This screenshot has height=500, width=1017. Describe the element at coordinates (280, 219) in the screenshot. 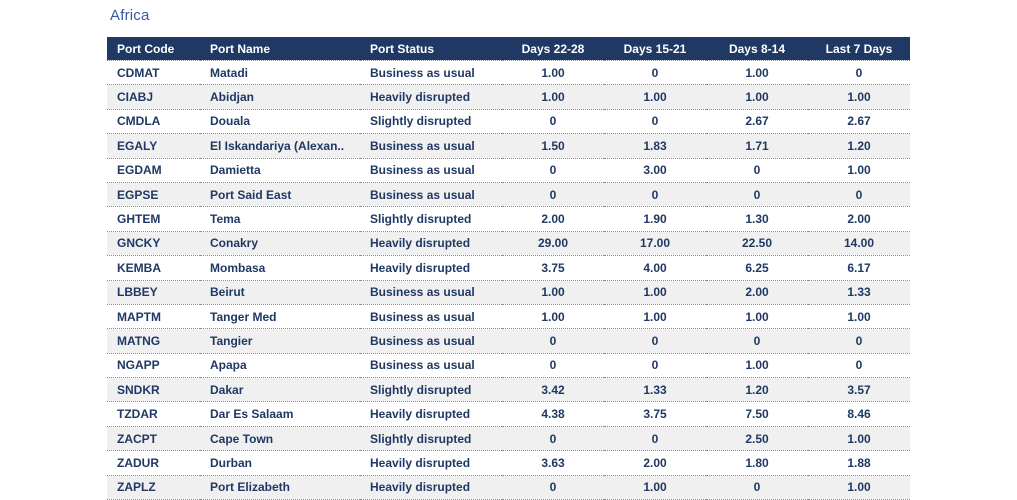

I see `cell-port-name: Tema` at that location.